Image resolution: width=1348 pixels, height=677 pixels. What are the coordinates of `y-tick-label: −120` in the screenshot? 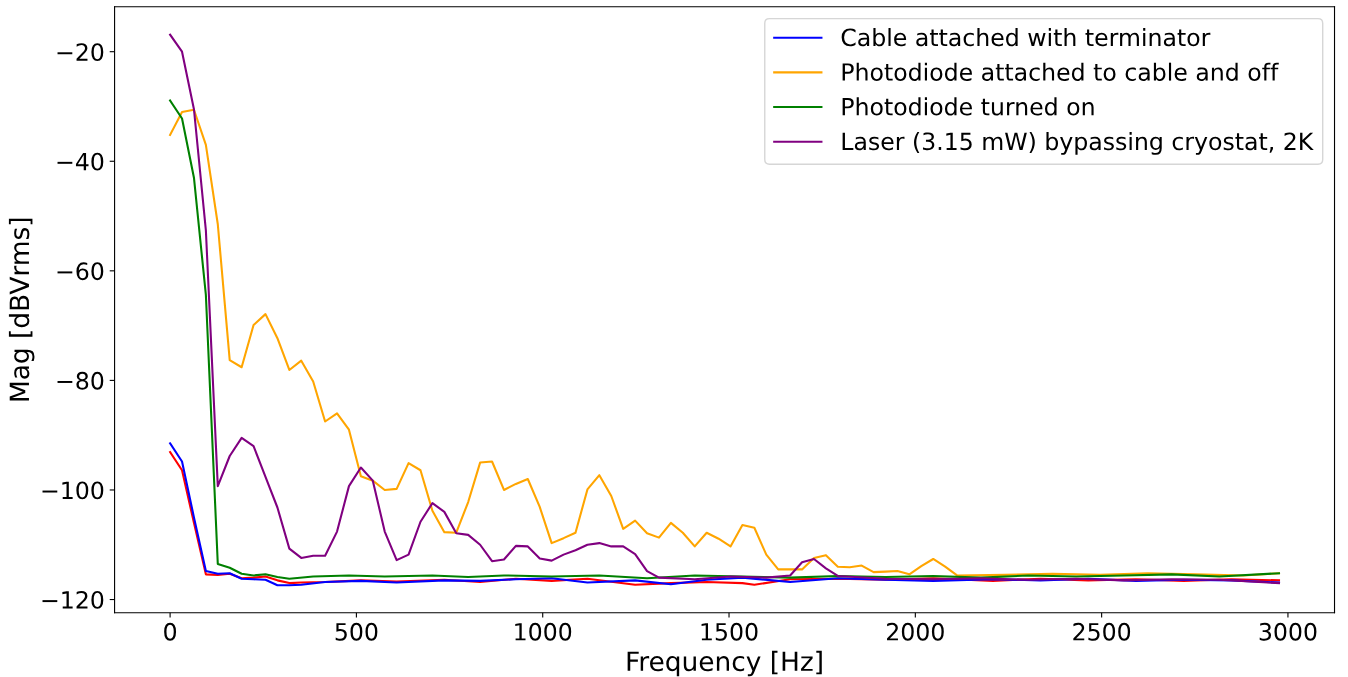 It's located at (73, 599).